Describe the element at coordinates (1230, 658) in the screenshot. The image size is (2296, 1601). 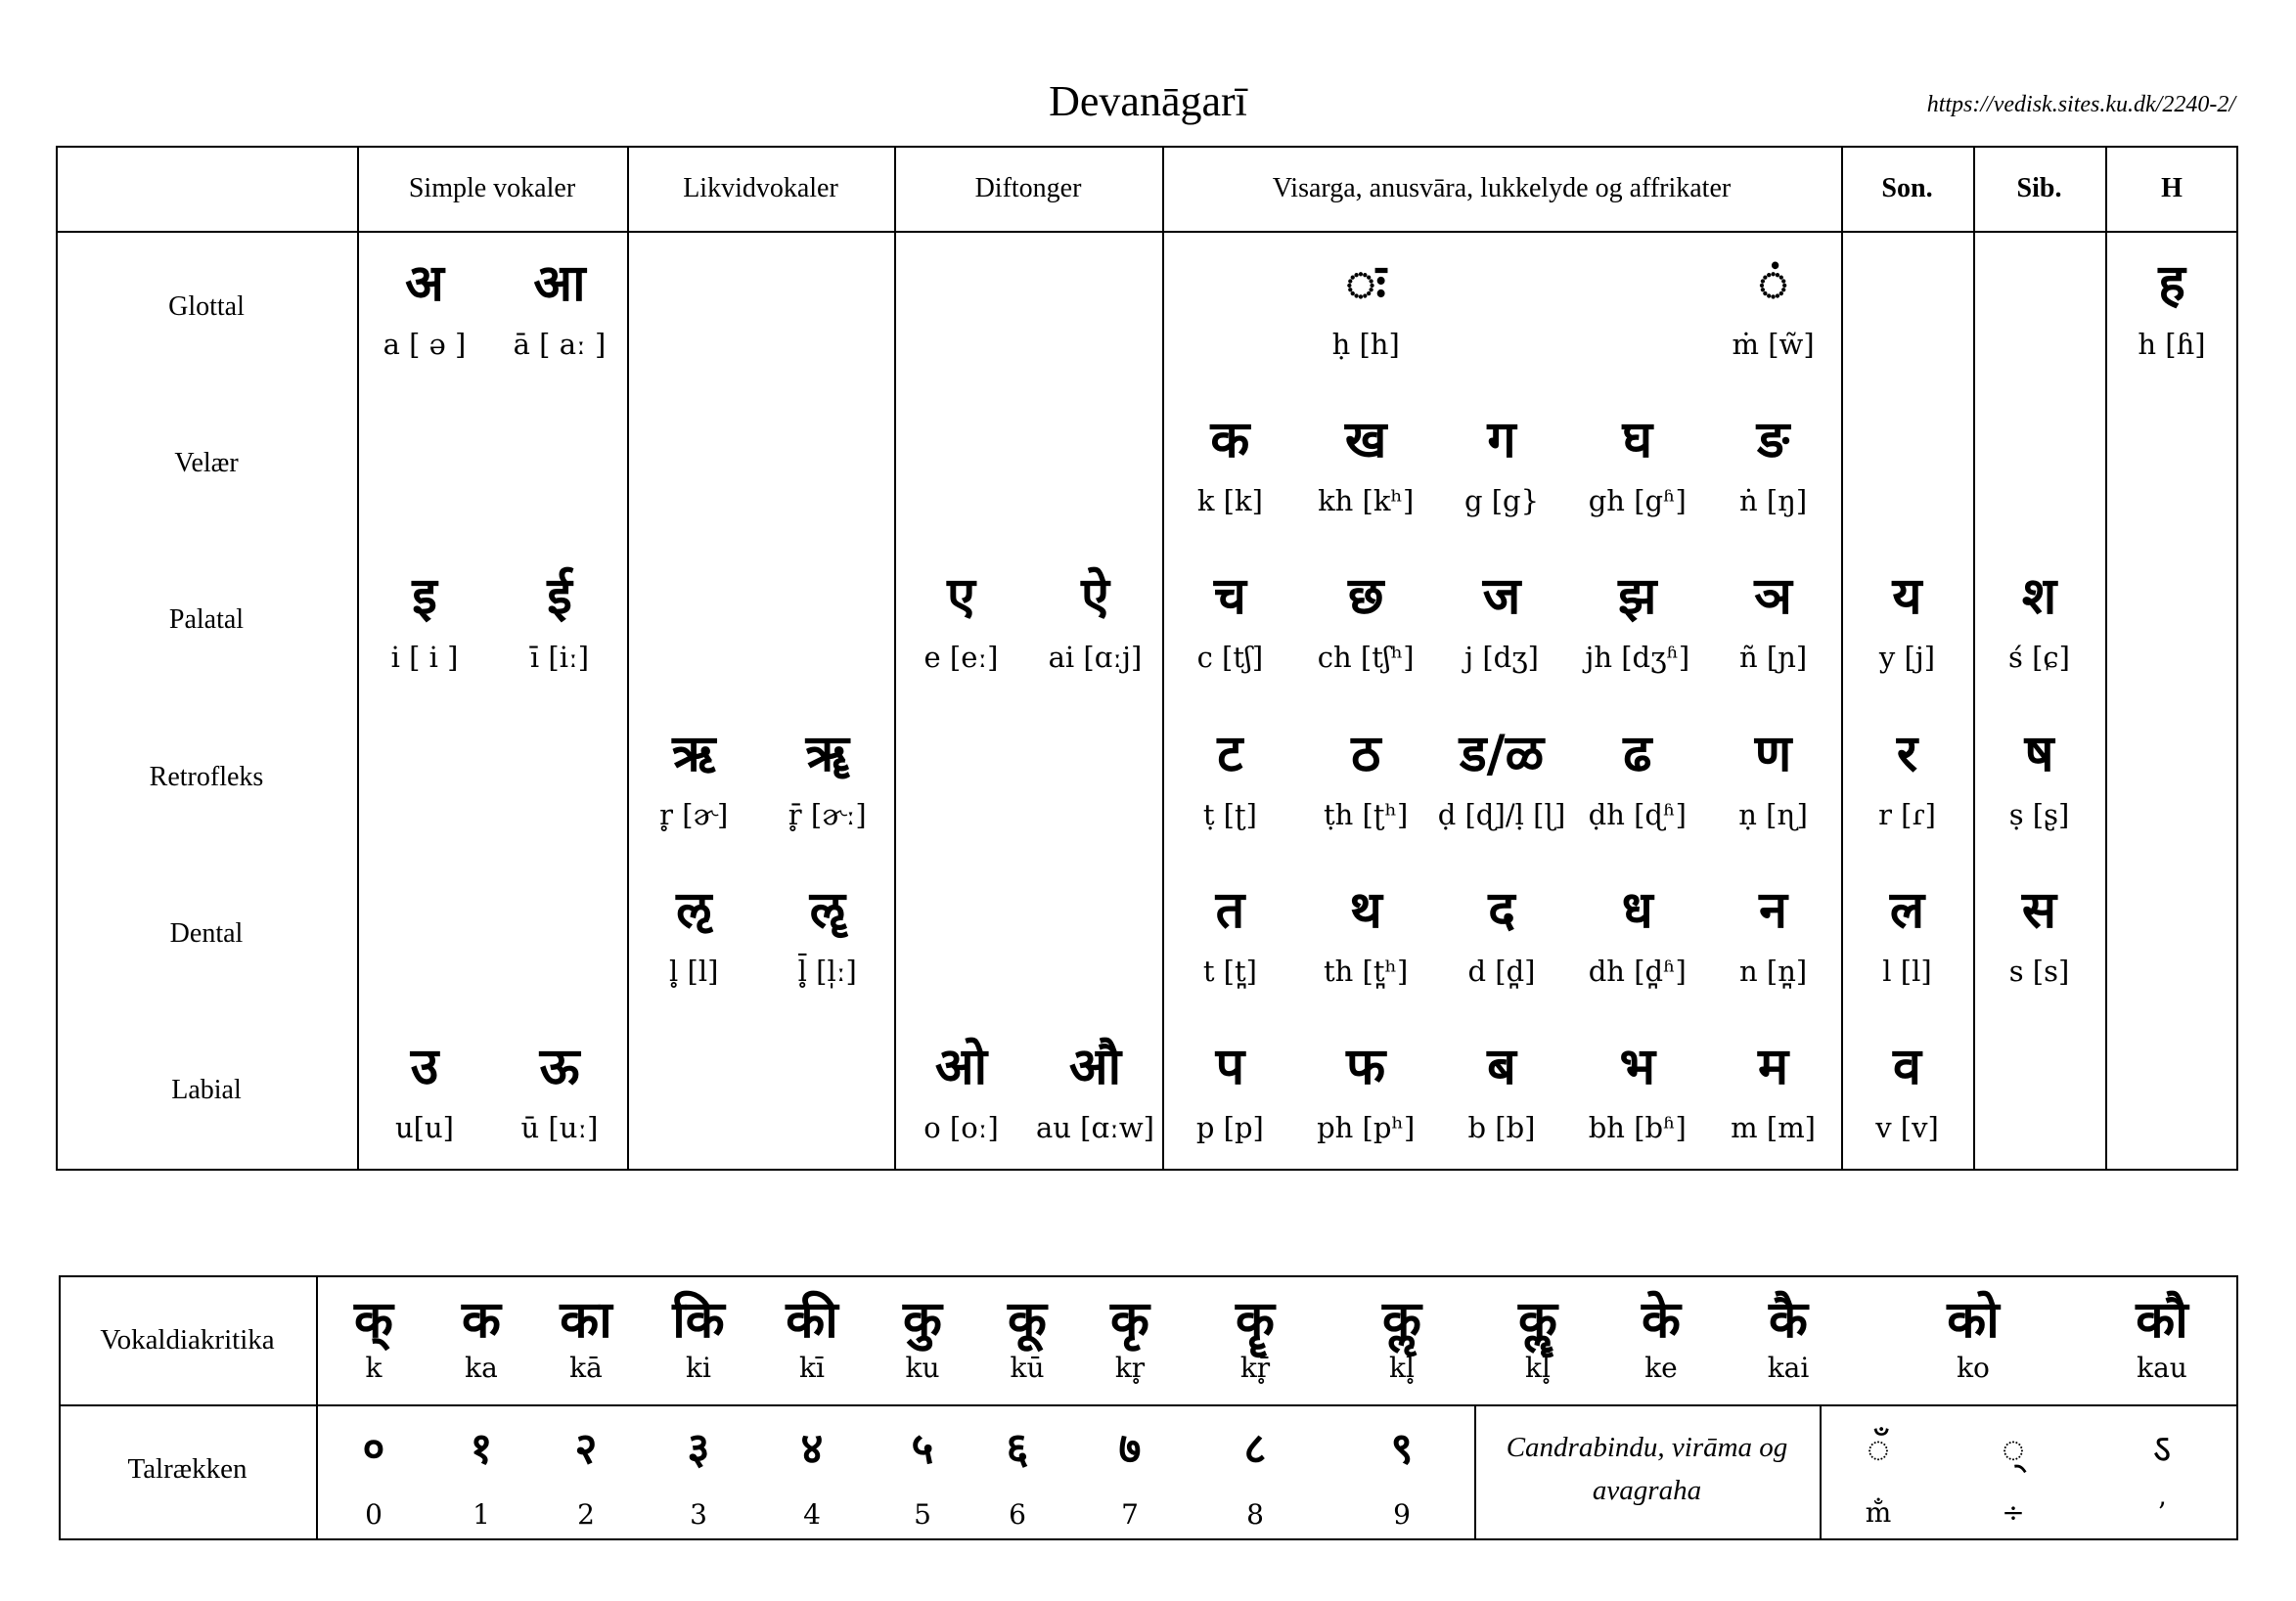
I see `transliteration: c [tʃ]` at that location.